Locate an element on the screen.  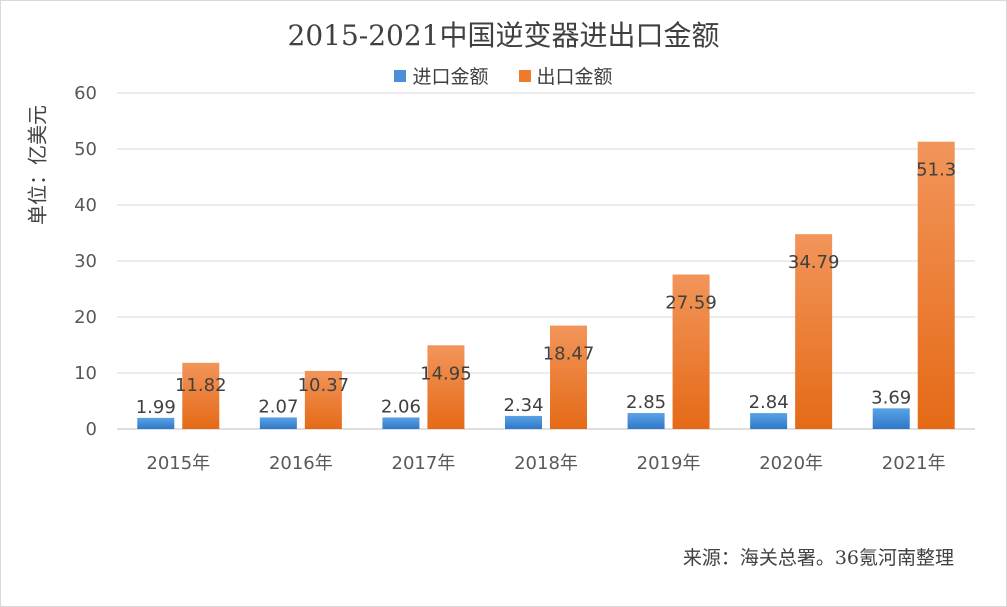
data-label-import: 2.06 is located at coordinates (401, 406).